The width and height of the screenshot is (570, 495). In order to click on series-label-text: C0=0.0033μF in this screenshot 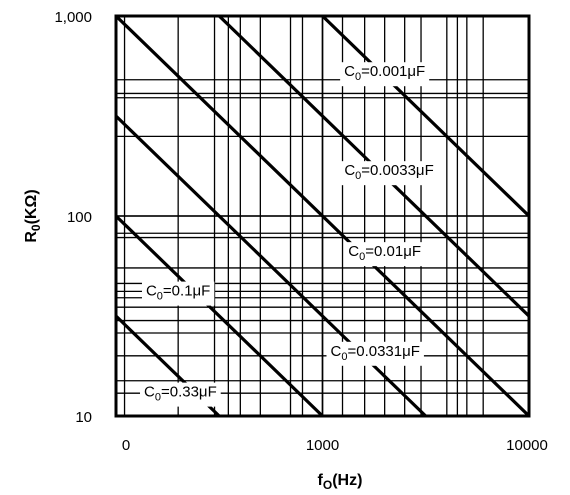, I will do `click(388, 172)`.